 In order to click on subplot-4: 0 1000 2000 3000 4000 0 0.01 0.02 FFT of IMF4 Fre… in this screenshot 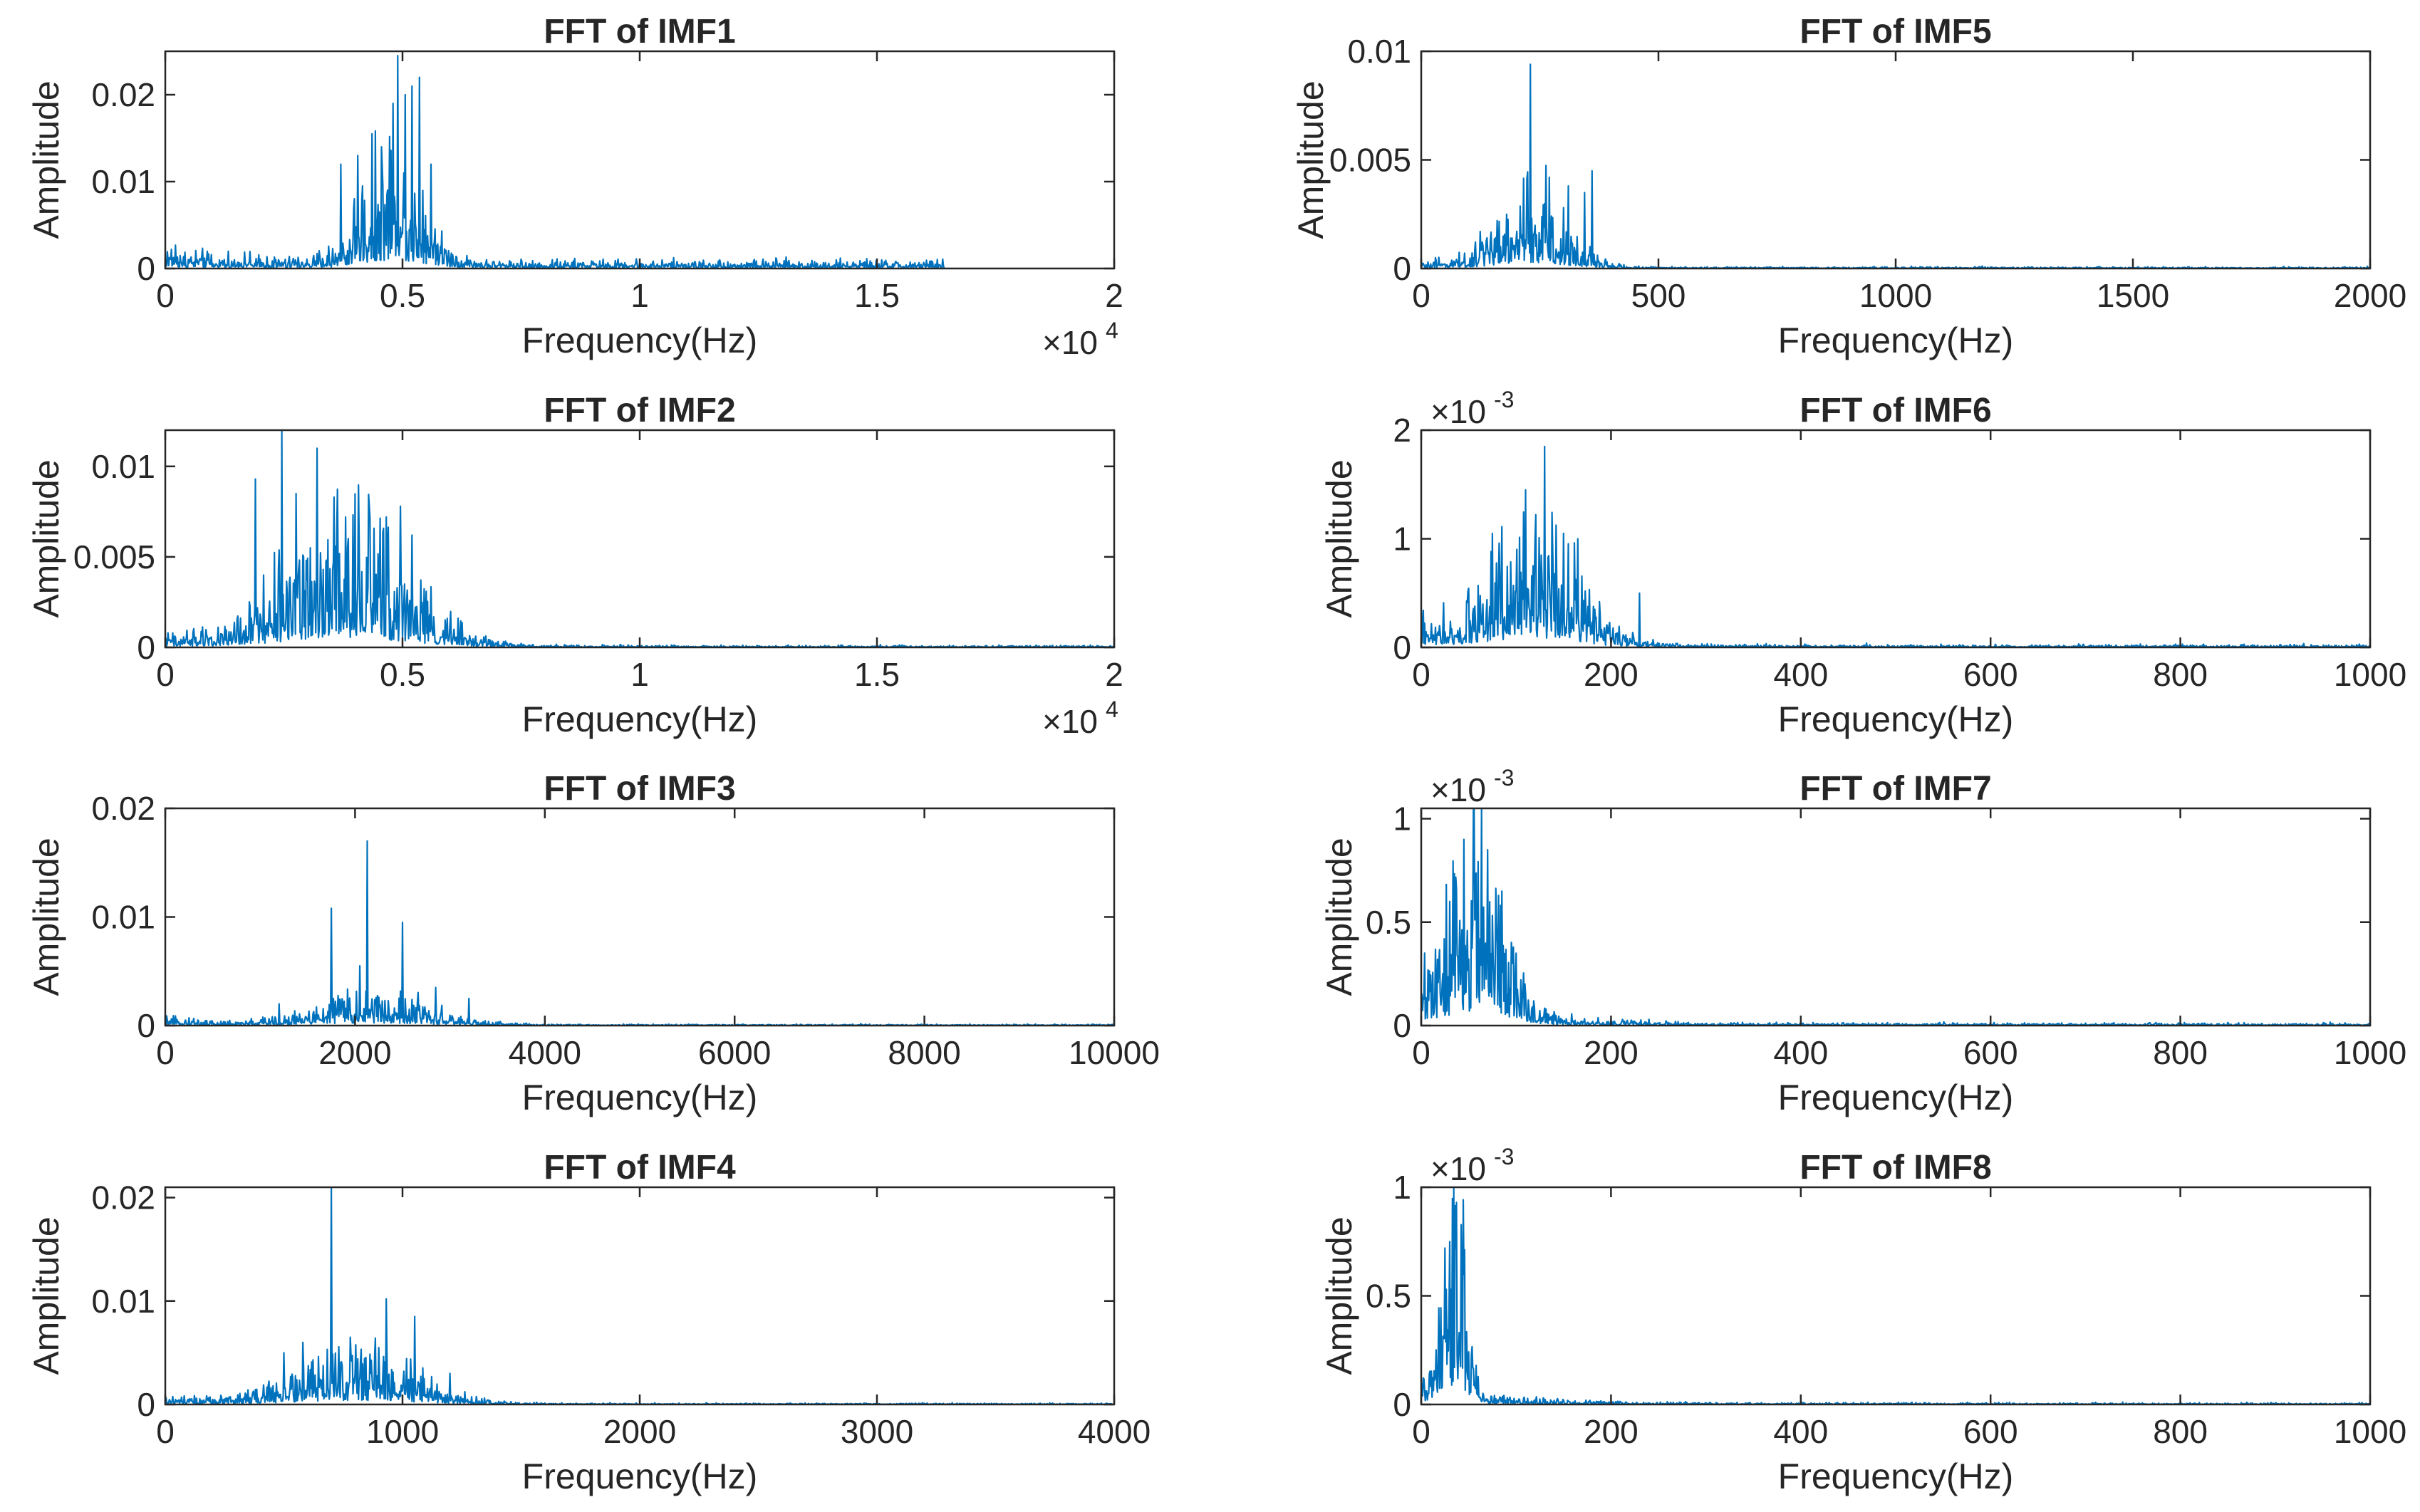, I will do `click(588, 1322)`.